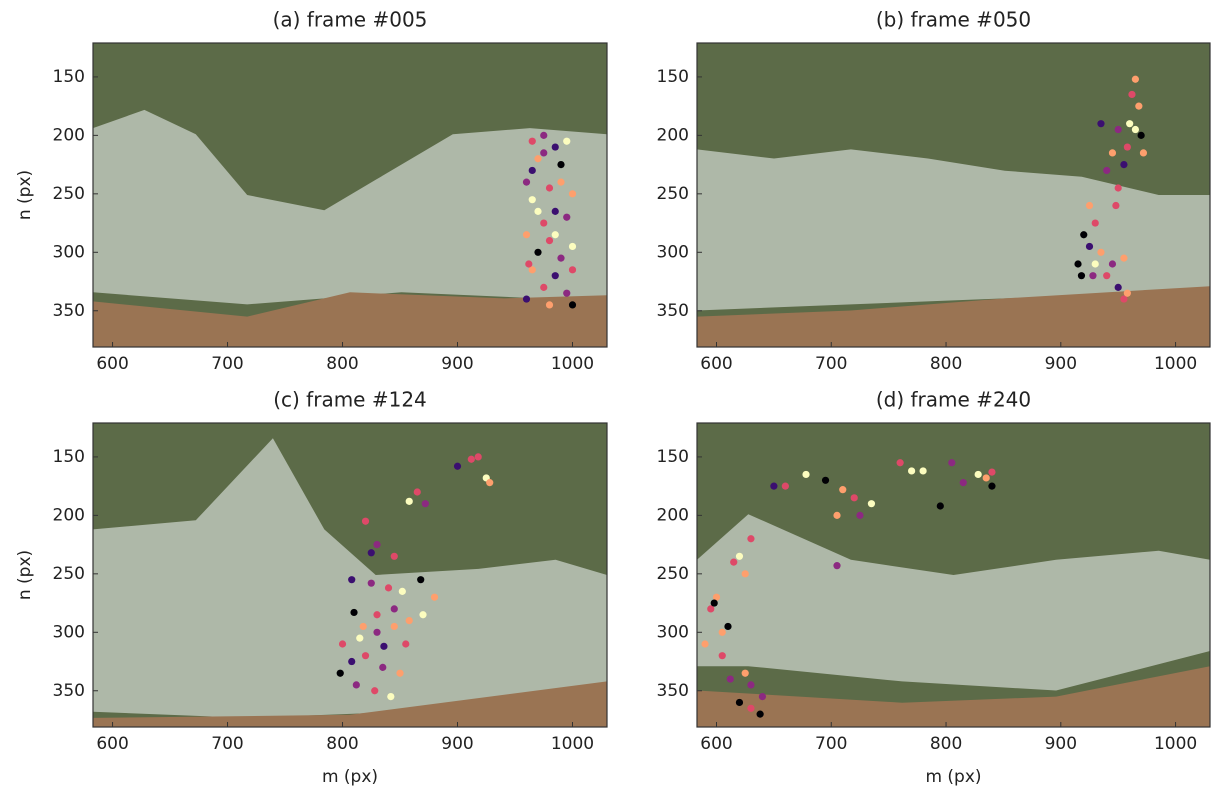  What do you see at coordinates (350, 777) in the screenshot?
I see `x-axis-label: m (px)` at bounding box center [350, 777].